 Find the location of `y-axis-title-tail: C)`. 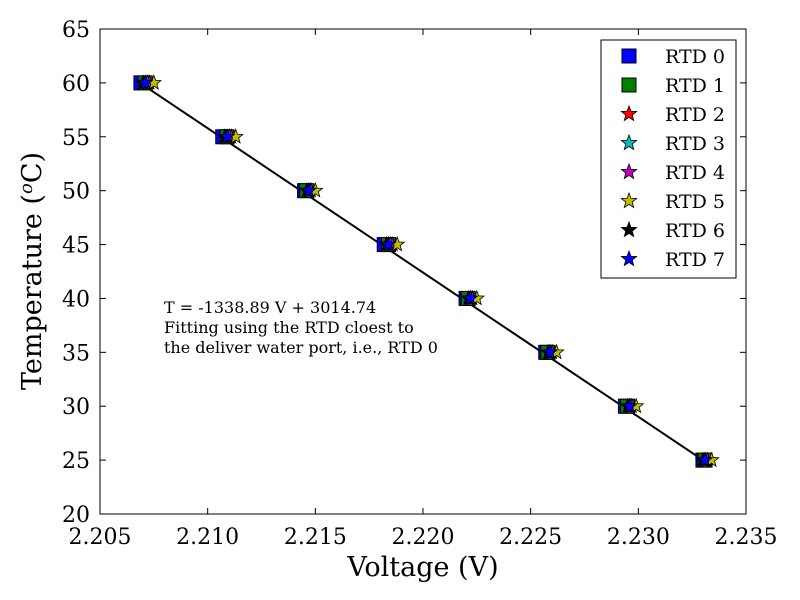

y-axis-title-tail: C) is located at coordinates (32, 167).